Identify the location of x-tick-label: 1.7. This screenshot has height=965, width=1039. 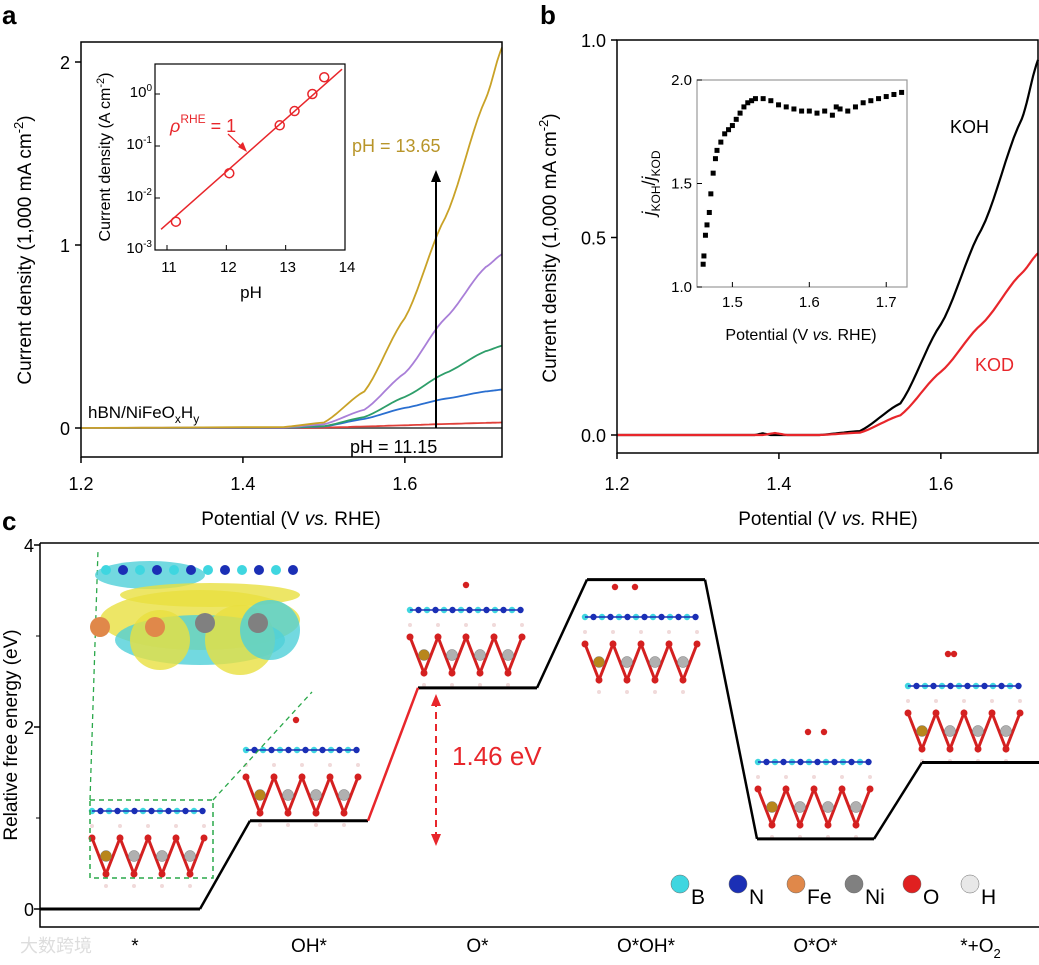
(886, 302).